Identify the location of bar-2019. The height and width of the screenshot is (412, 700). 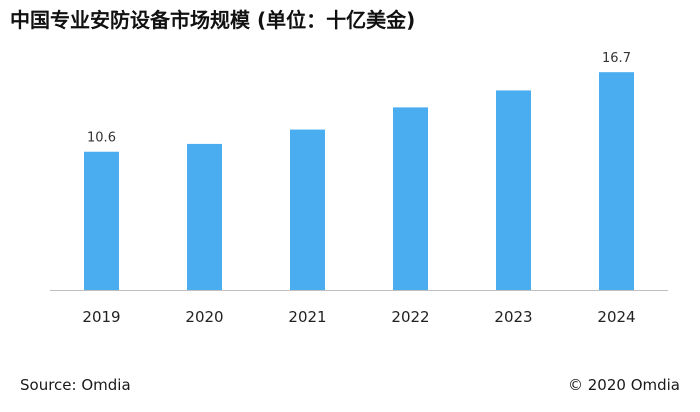
(101, 220).